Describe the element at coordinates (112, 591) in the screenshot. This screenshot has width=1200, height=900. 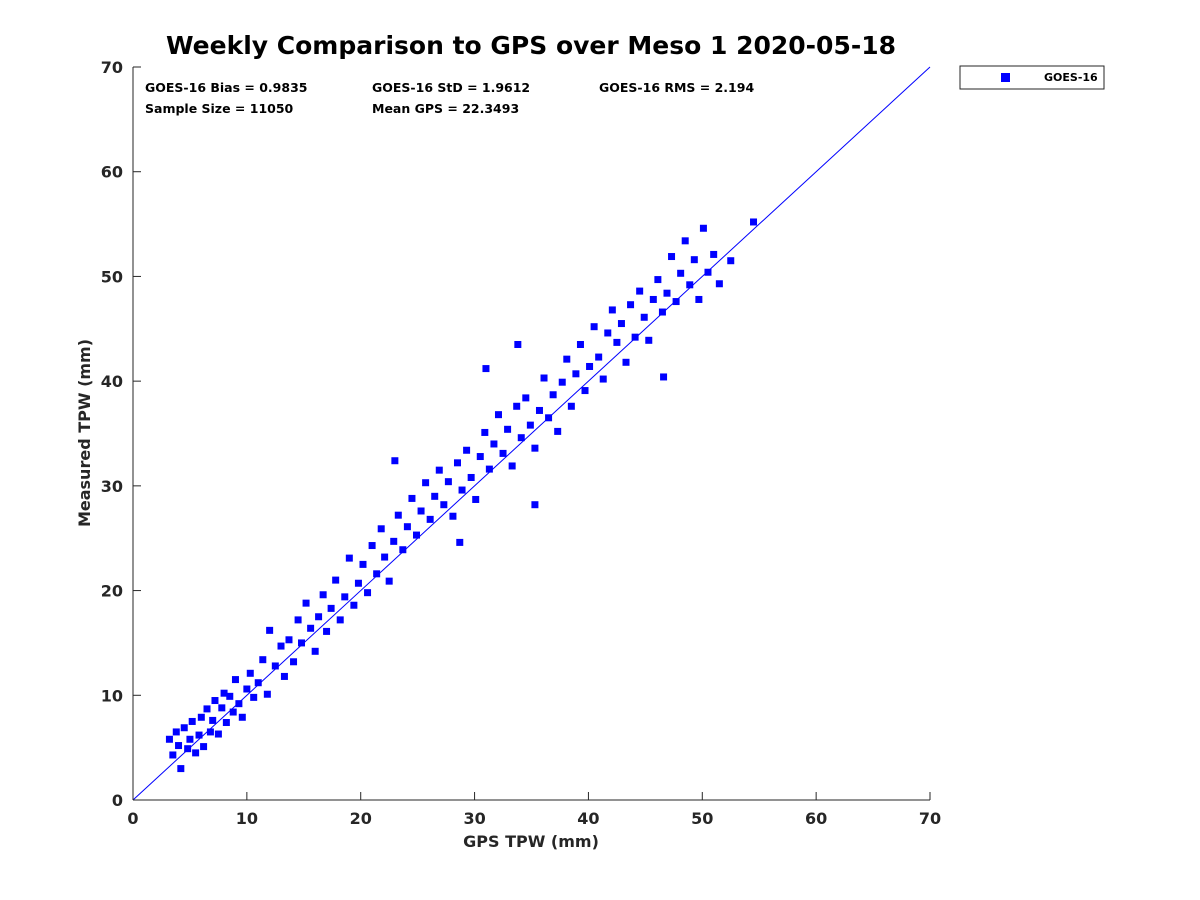
I see `y-tick-label: 20` at that location.